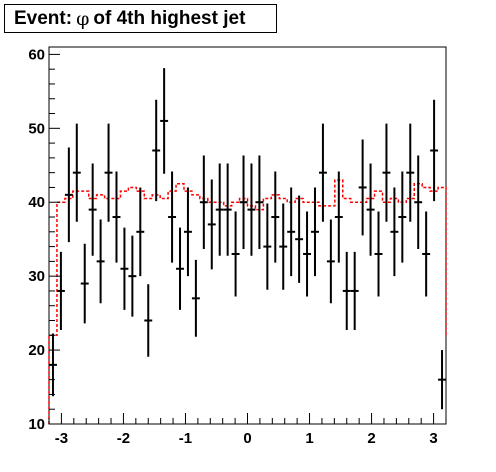 This screenshot has width=496, height=472. What do you see at coordinates (36, 54) in the screenshot?
I see `y-tick-label: 60` at bounding box center [36, 54].